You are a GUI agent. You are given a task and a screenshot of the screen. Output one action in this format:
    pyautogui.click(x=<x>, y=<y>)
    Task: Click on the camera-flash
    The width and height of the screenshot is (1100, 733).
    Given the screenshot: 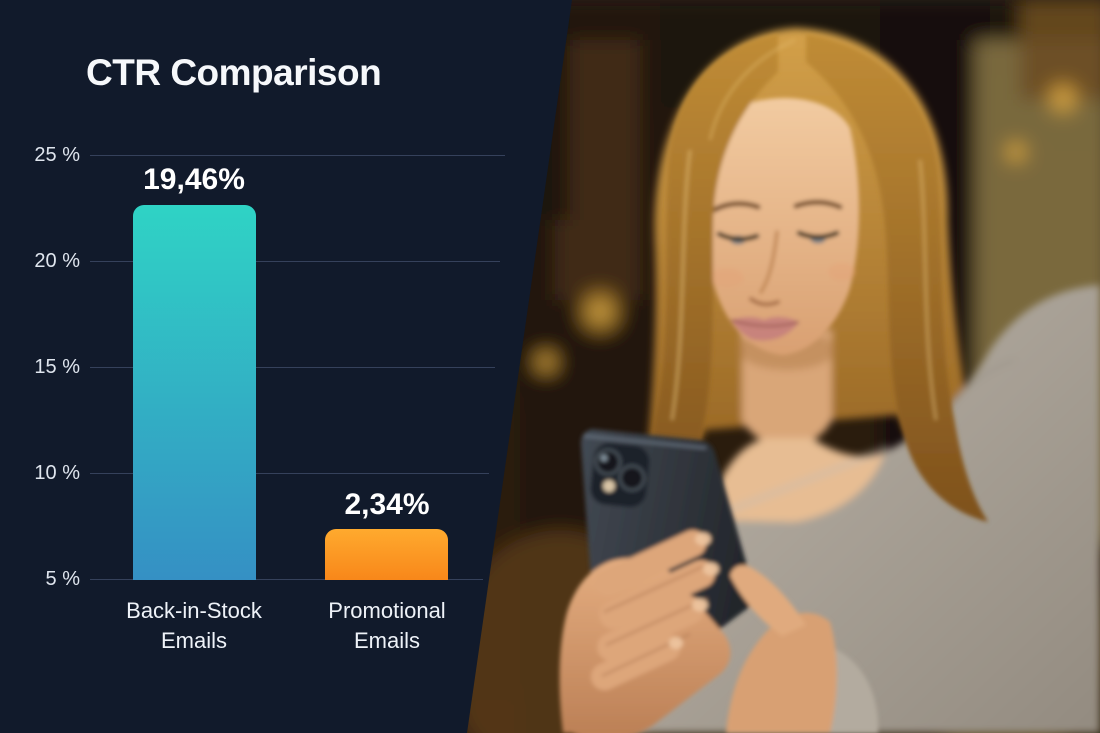 What is the action you would take?
    pyautogui.click(x=609, y=486)
    